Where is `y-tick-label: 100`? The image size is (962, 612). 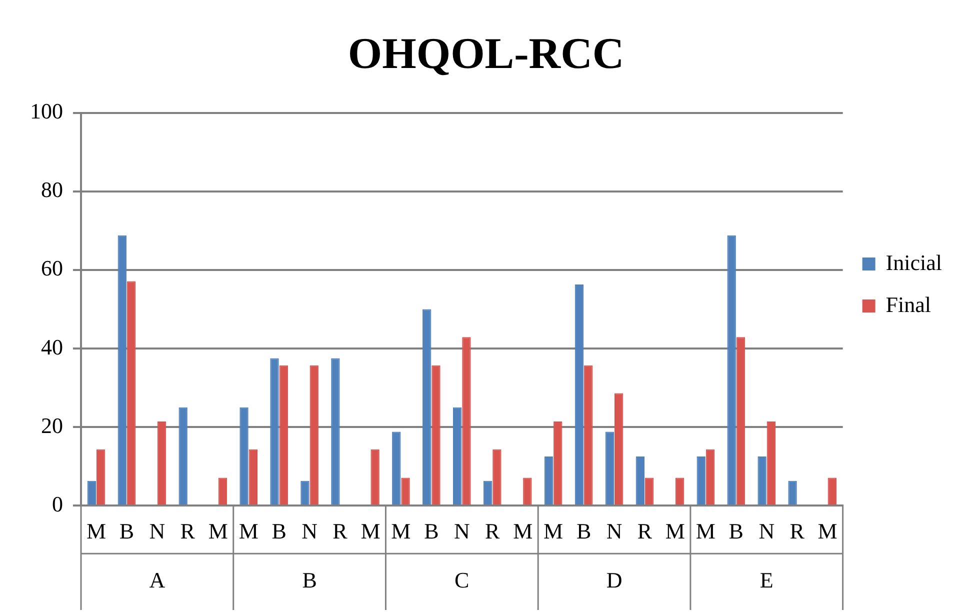 y-tick-label: 100 is located at coordinates (46, 111).